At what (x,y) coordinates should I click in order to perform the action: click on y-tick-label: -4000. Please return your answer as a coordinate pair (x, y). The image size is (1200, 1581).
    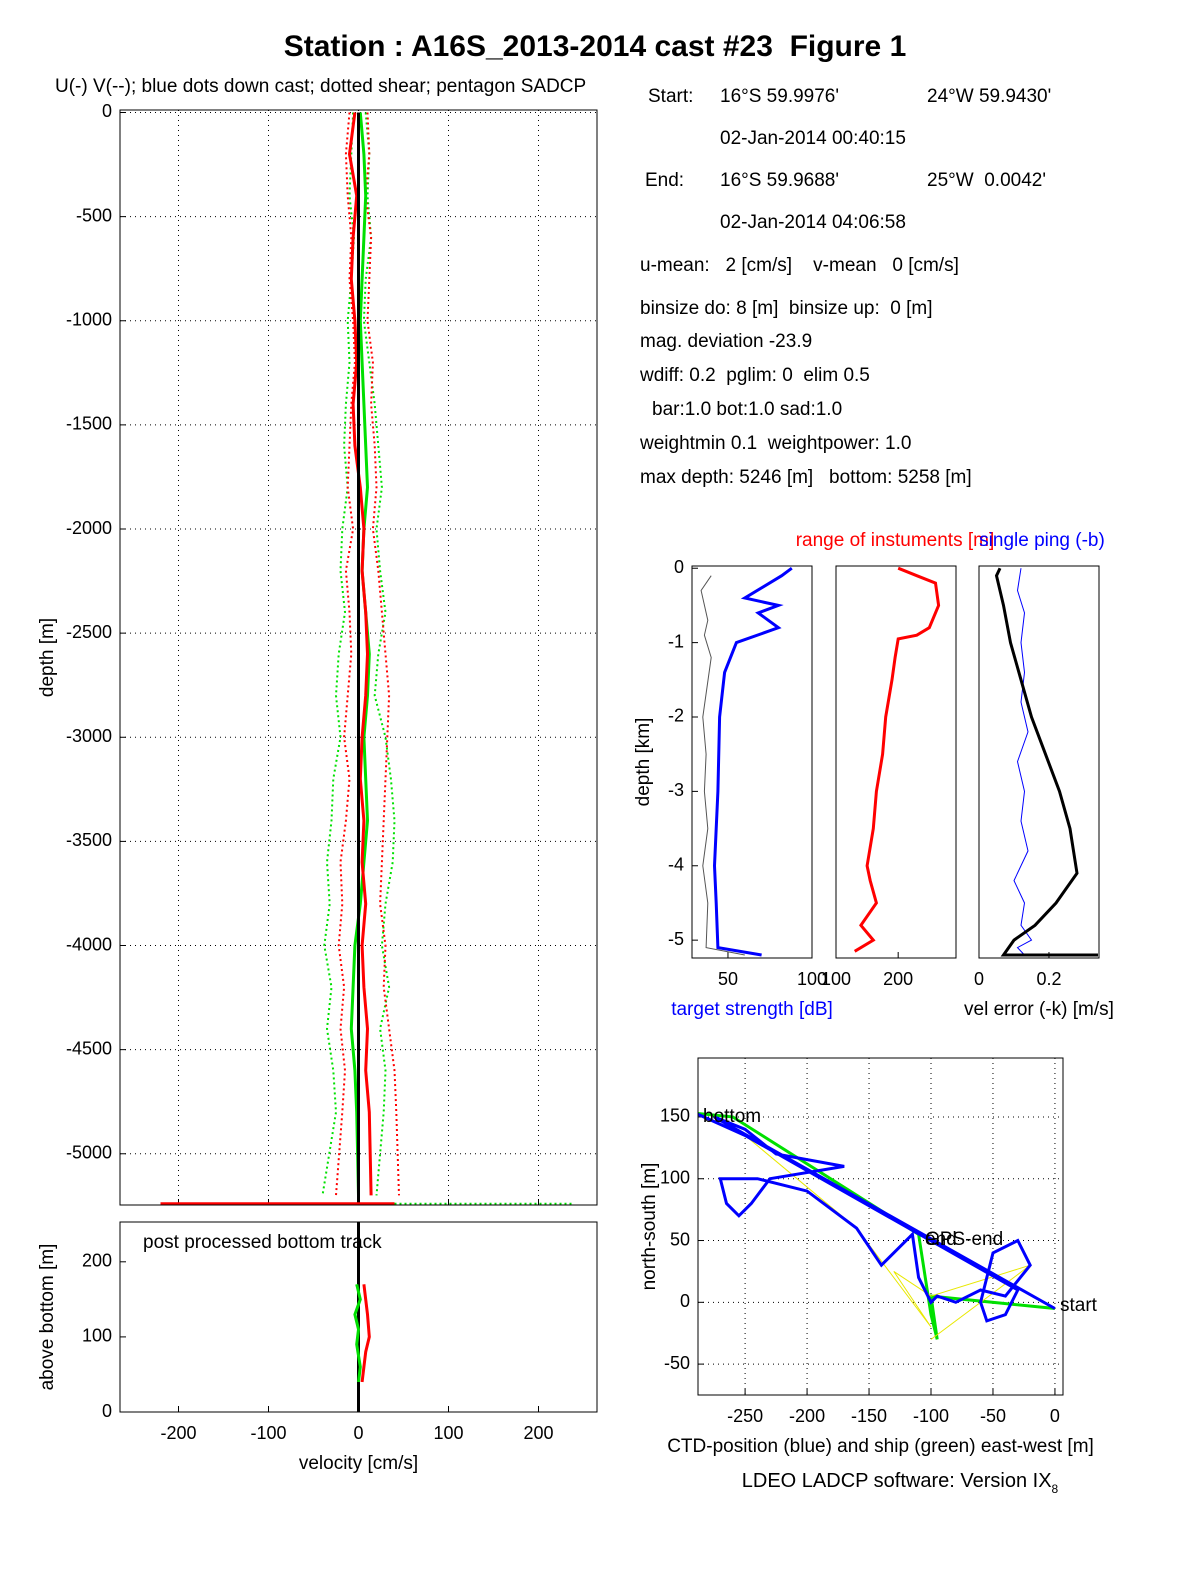
    Looking at the image, I should click on (89, 944).